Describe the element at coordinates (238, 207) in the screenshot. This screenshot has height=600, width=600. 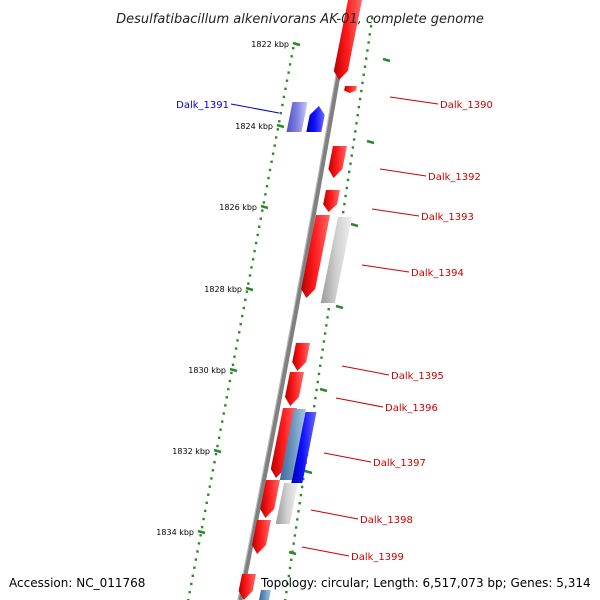
I see `scale-tick-label: 1826 kbp` at that location.